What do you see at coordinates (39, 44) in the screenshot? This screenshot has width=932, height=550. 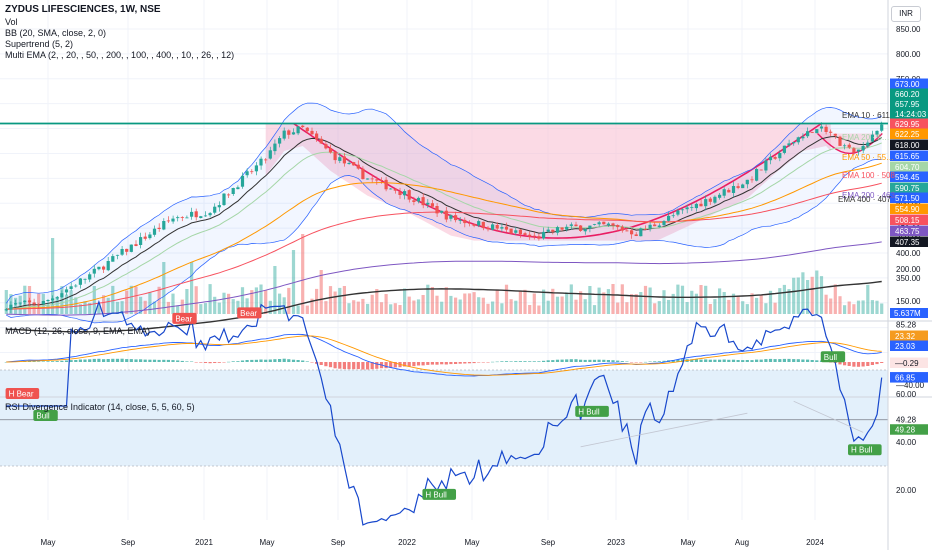 I see `legend-supertrend: Supertrend (5, 2)` at bounding box center [39, 44].